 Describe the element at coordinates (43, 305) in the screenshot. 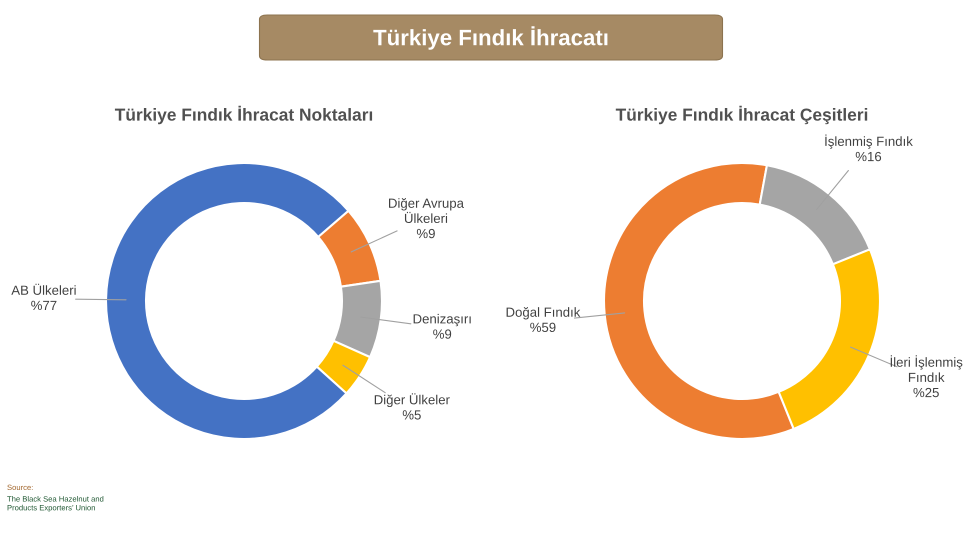

I see `data-label: %77` at that location.